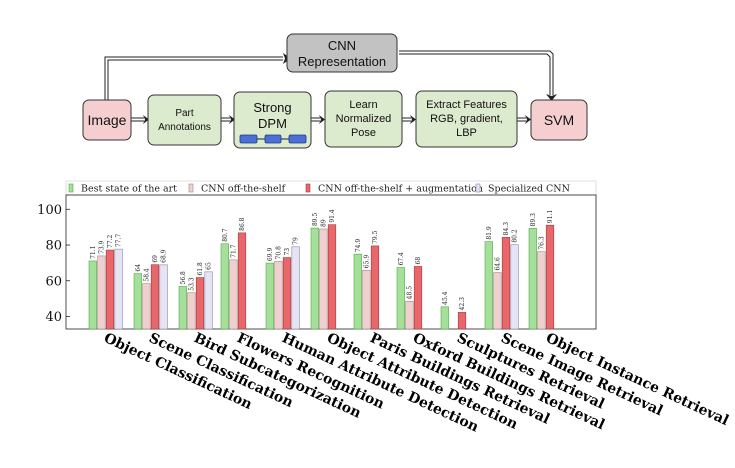 Image resolution: width=735 pixels, height=468 pixels. What do you see at coordinates (209, 266) in the screenshot?
I see `bar-value-label: 65` at bounding box center [209, 266].